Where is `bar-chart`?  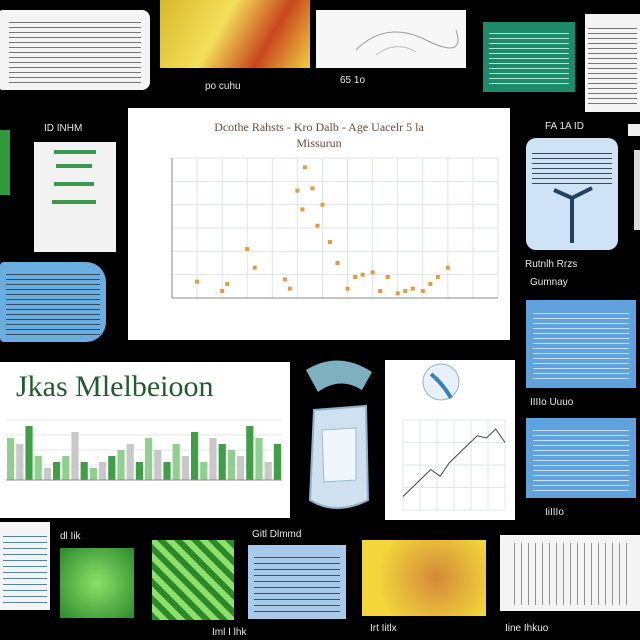 bar-chart is located at coordinates (144, 450).